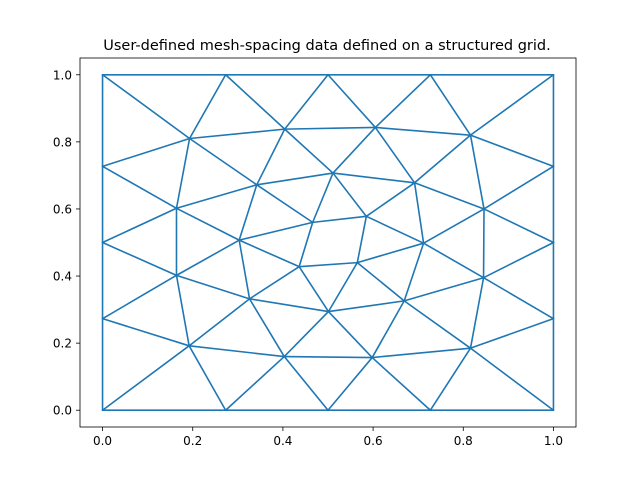 Image resolution: width=640 pixels, height=480 pixels. I want to click on y-tick-label: 0.8, so click(62, 142).